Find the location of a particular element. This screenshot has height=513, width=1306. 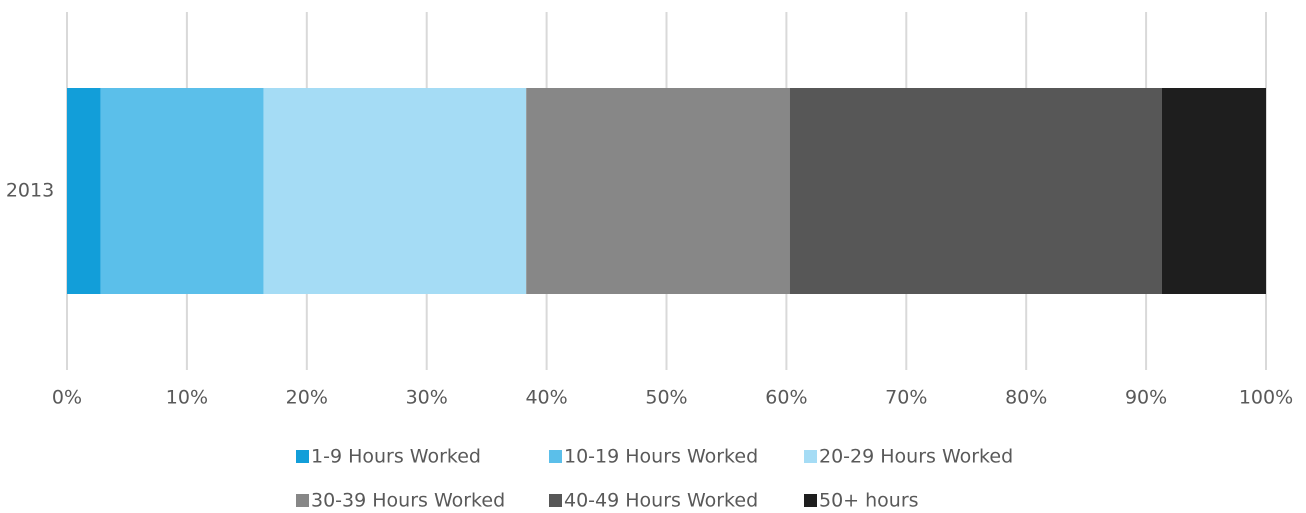

legend-label: 40-49 Hours Worked is located at coordinates (661, 501).